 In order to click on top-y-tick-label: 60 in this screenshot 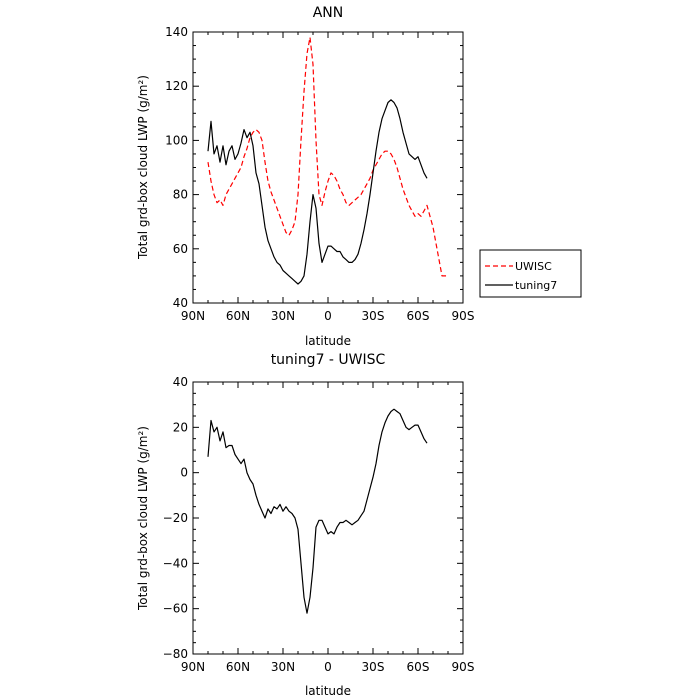, I will do `click(180, 249)`.